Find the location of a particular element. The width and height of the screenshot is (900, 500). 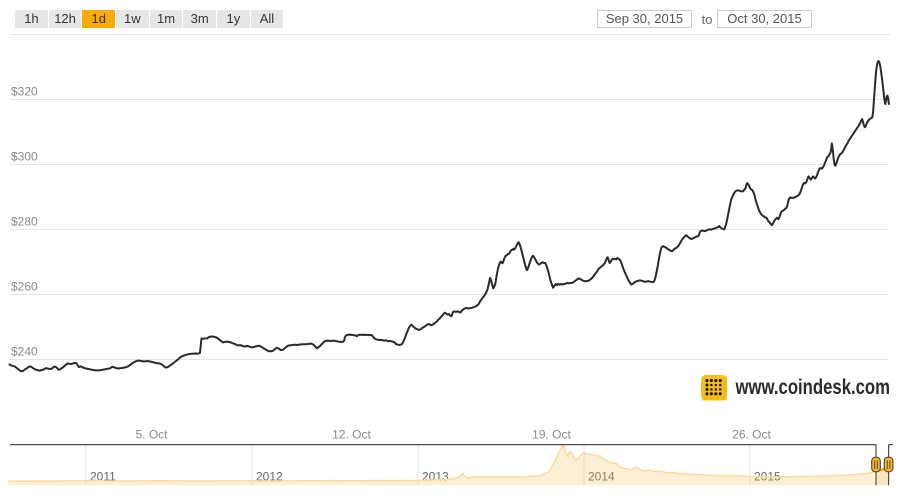

svg-text: 19. Oct is located at coordinates (551, 435).